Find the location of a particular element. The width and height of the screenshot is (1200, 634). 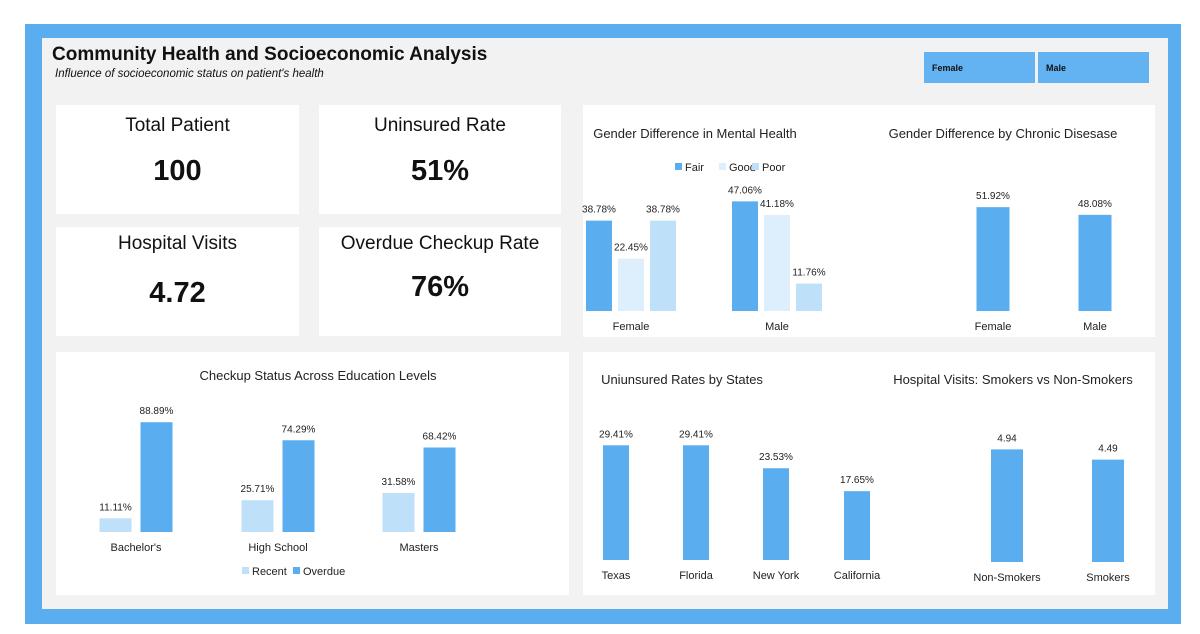

chronic-category-label: Female is located at coordinates (993, 327).